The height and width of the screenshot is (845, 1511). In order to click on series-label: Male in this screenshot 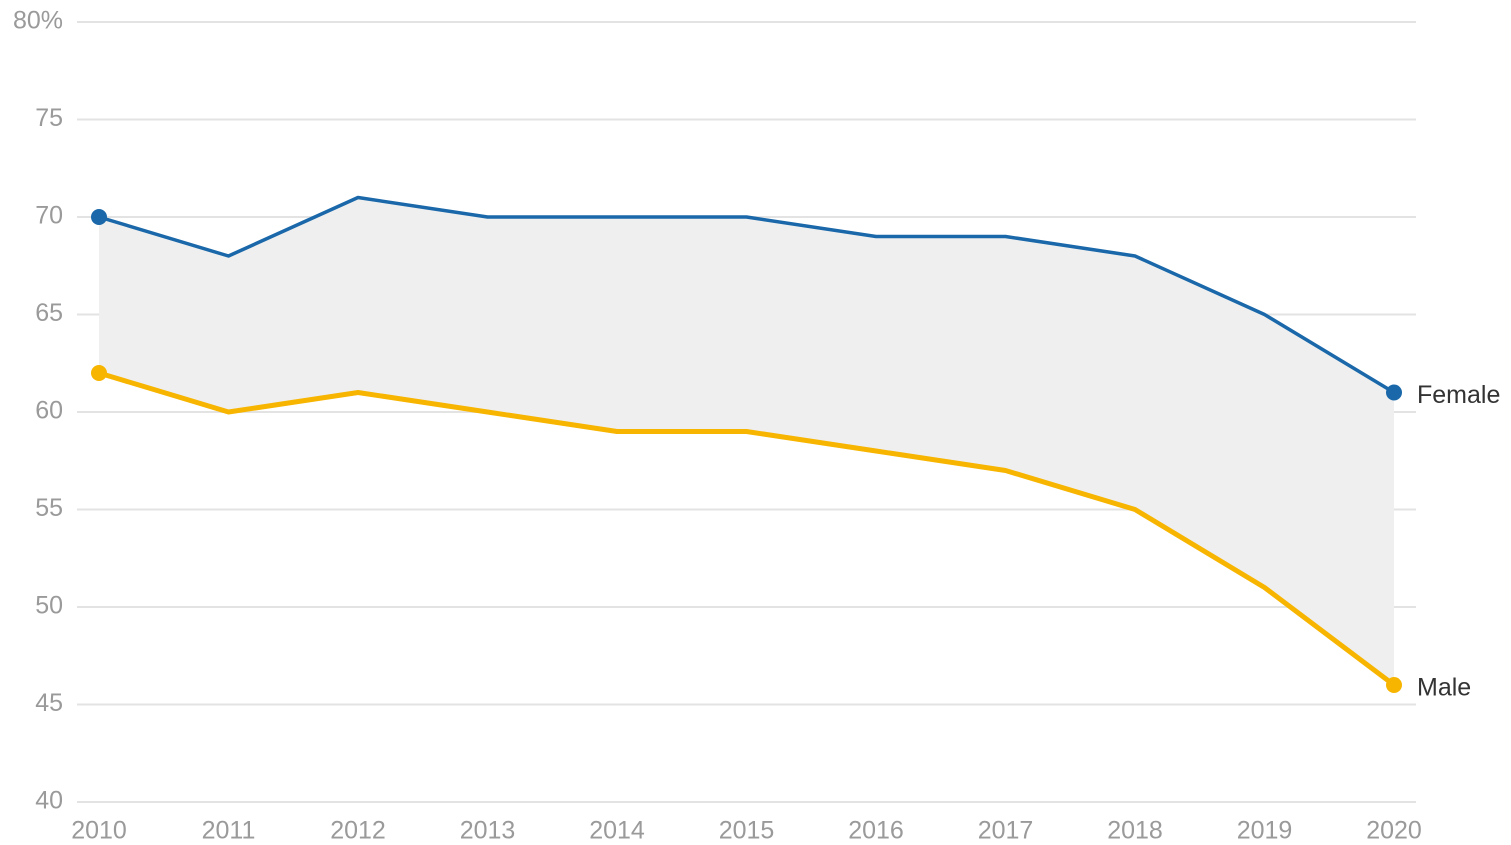, I will do `click(1444, 688)`.